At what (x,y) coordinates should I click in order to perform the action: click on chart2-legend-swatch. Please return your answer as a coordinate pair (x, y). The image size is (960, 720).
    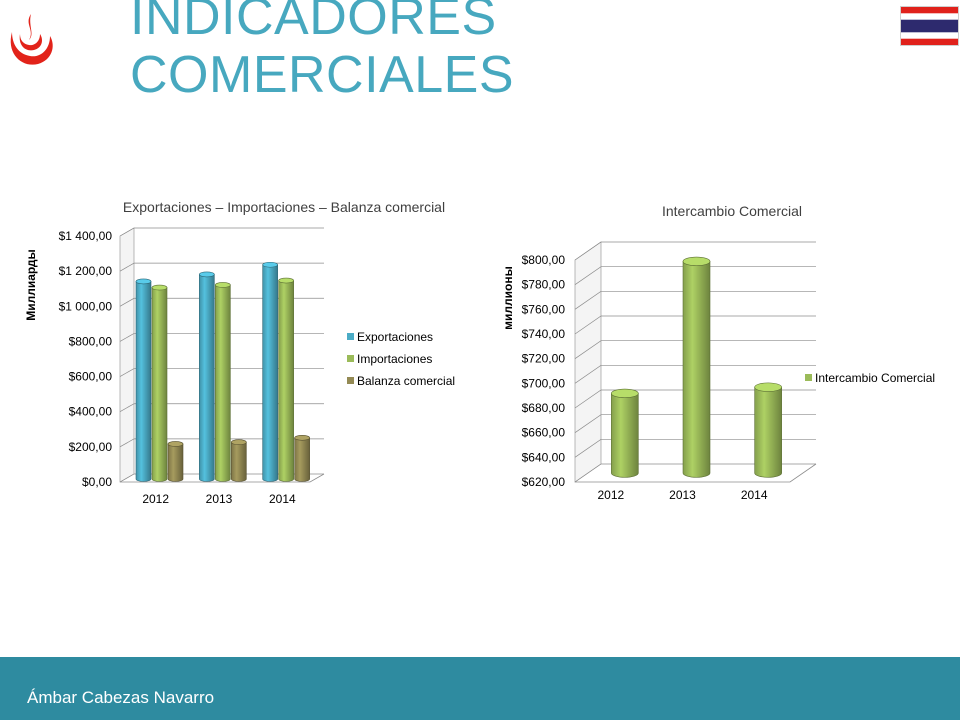
    Looking at the image, I should click on (808, 377).